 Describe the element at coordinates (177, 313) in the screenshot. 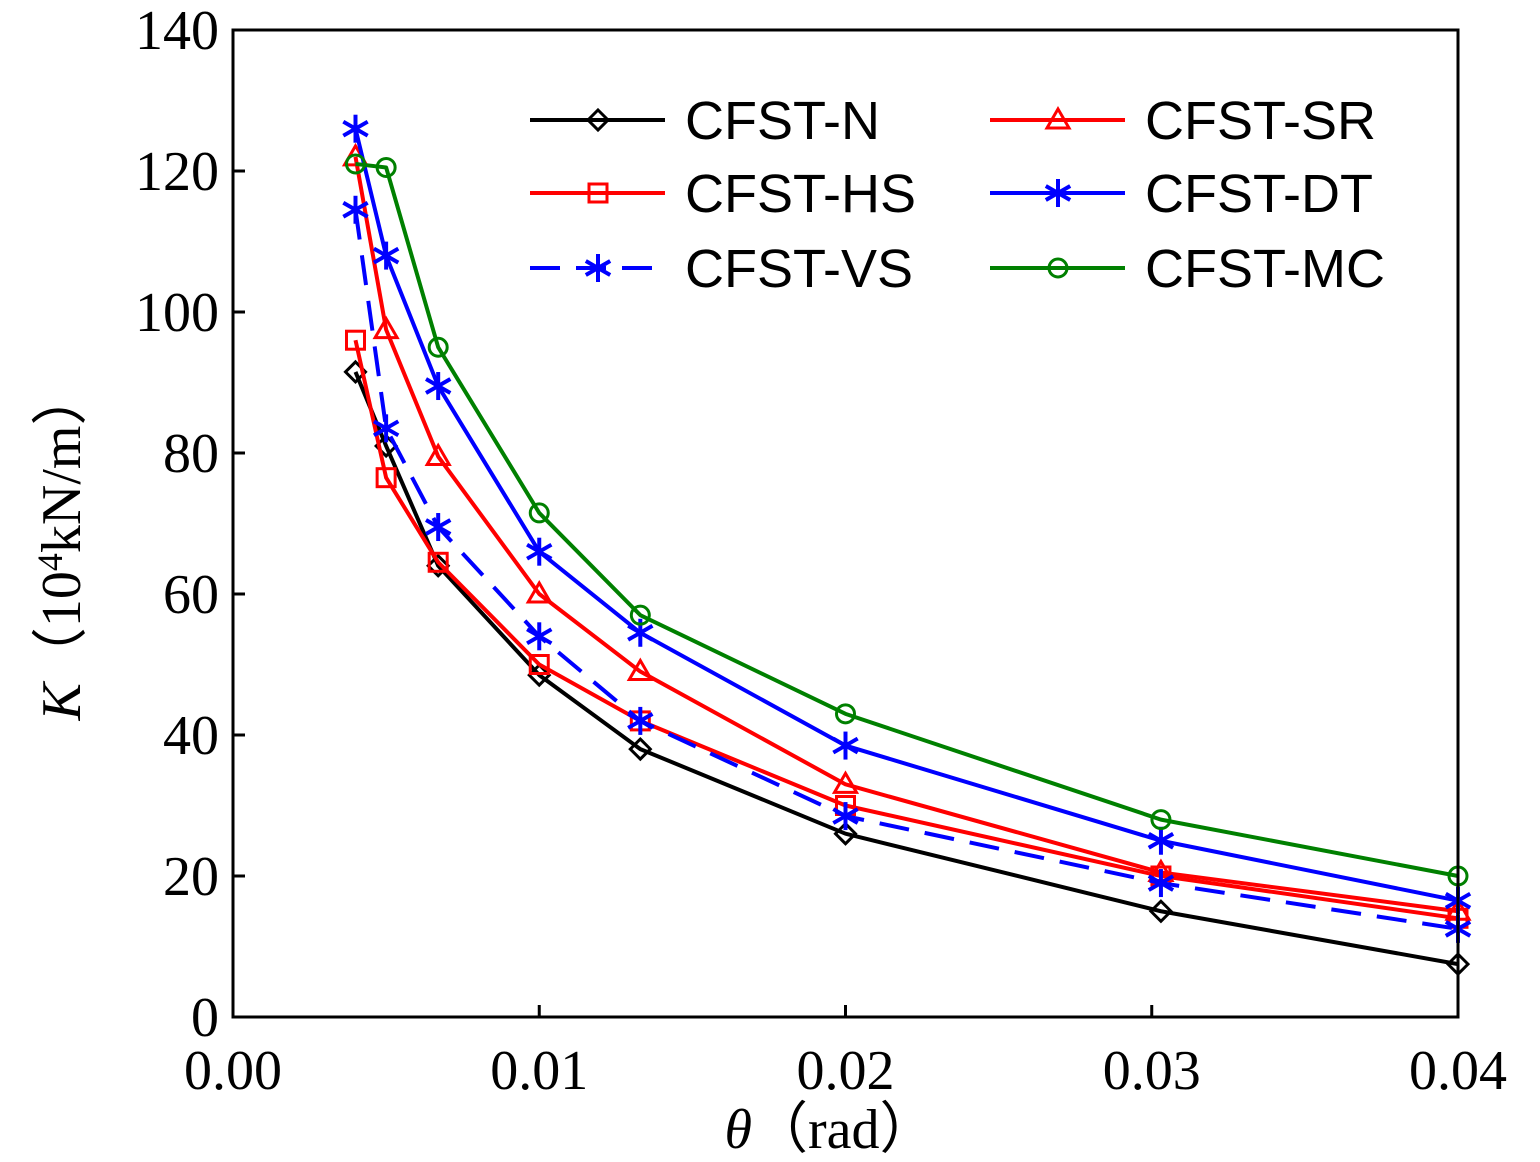

I see `y-tick-label: 100` at that location.